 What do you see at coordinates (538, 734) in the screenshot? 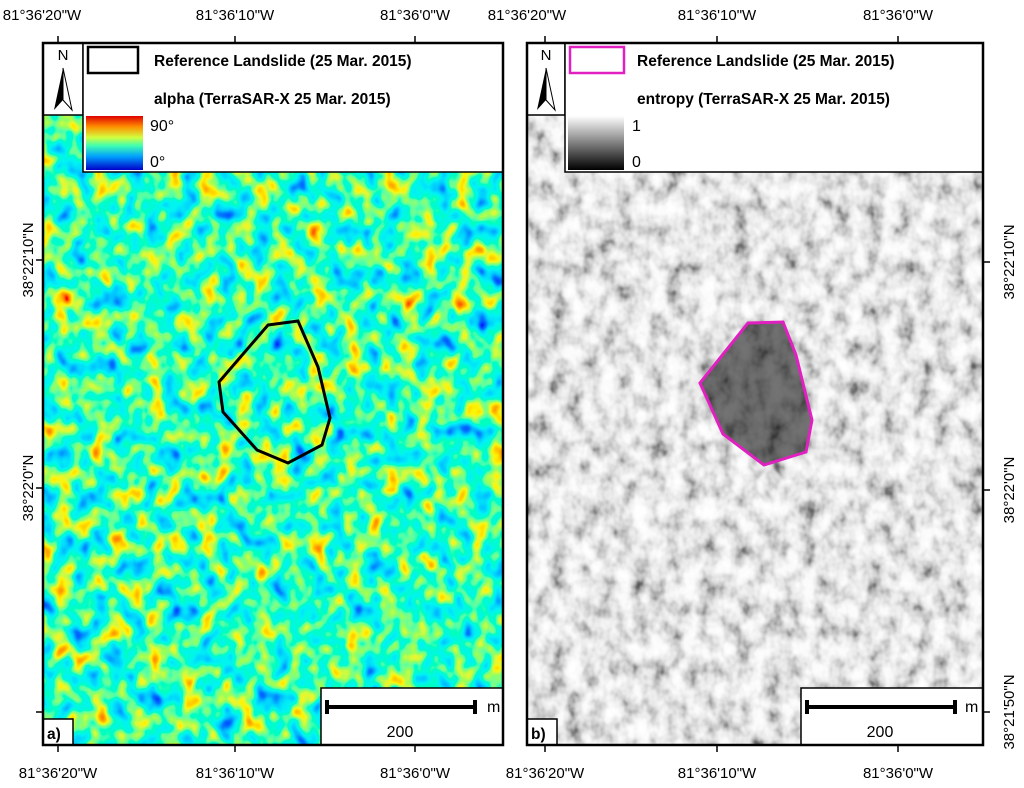
I see `panel-label: b)` at bounding box center [538, 734].